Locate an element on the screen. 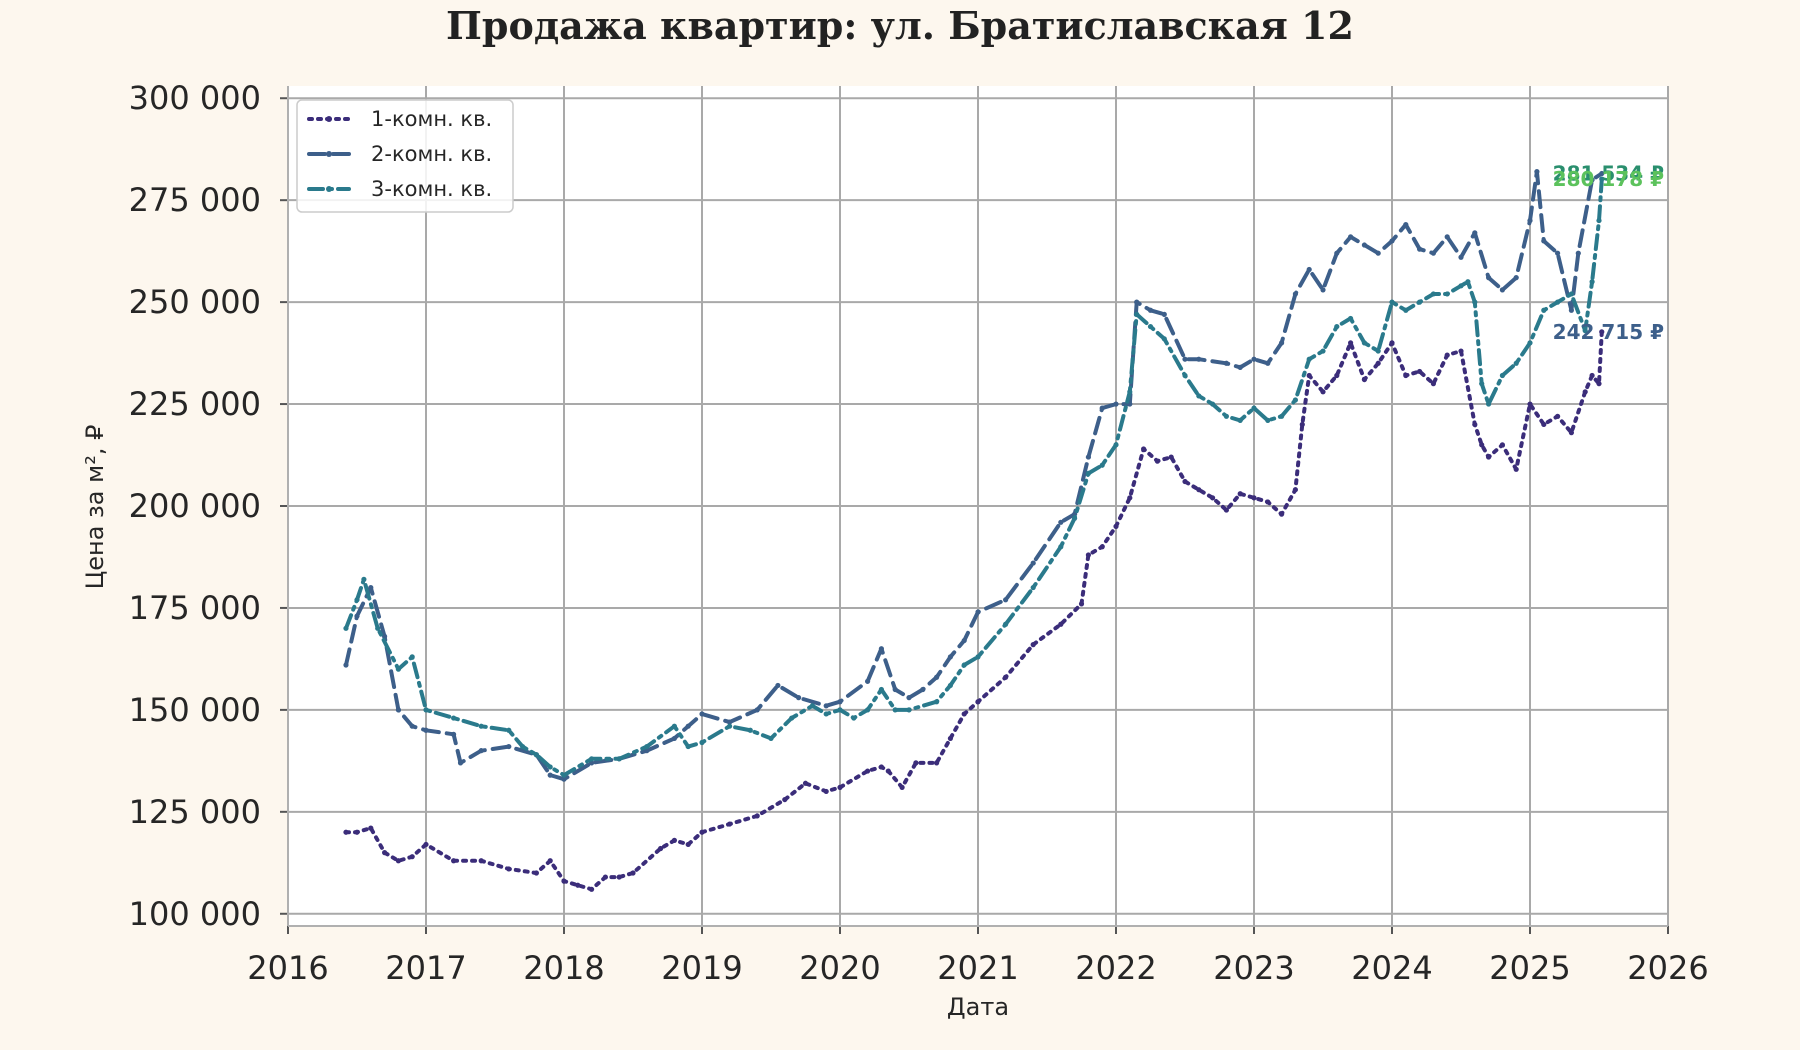 This screenshot has height=1050, width=1800. x-tick-label: 2020 is located at coordinates (839, 968).